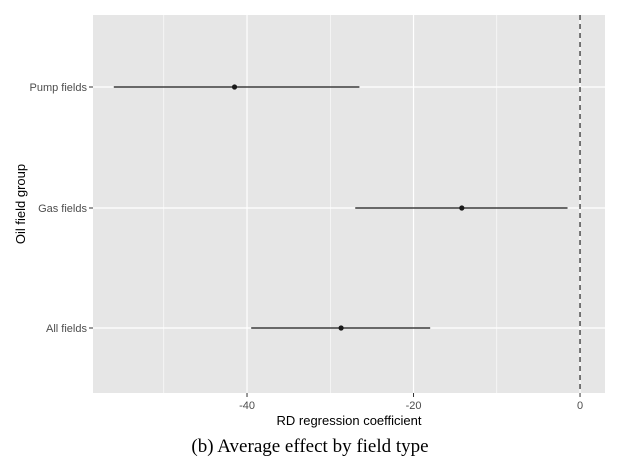  What do you see at coordinates (59, 88) in the screenshot?
I see `y-tick-label: Pump fields` at bounding box center [59, 88].